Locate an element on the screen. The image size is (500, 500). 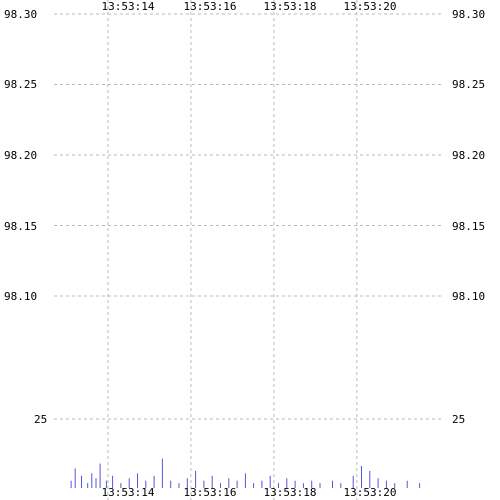
x-tick-bottom-1: 13:53:14 is located at coordinates (128, 492).